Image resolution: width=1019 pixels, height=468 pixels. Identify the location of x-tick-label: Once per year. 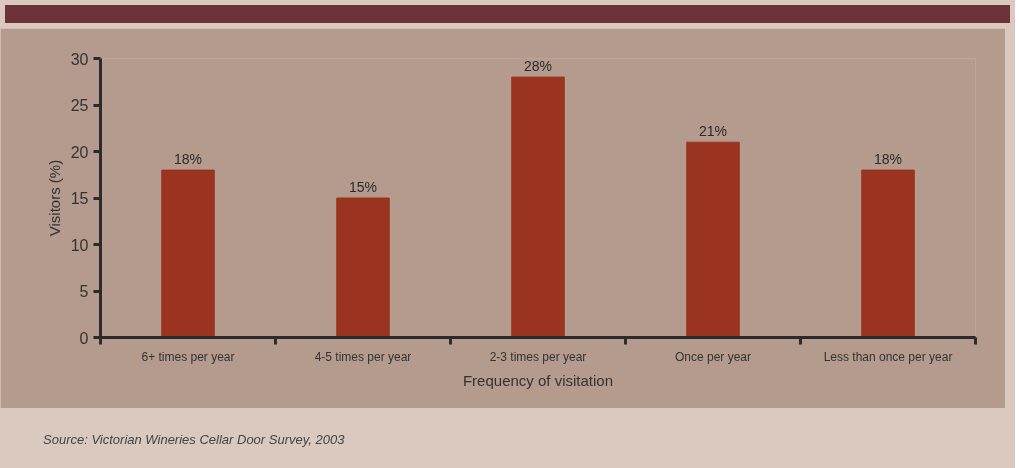
(713, 356).